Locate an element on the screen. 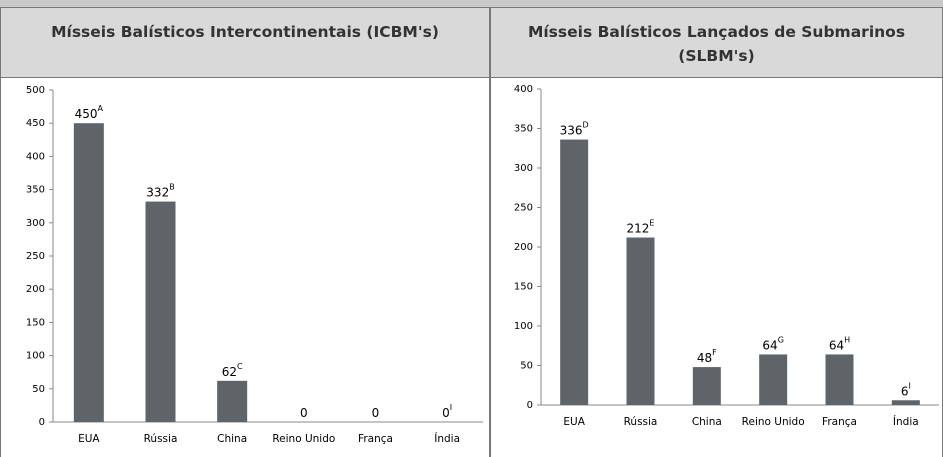 The width and height of the screenshot is (943, 457). data-label: 336D is located at coordinates (574, 128).